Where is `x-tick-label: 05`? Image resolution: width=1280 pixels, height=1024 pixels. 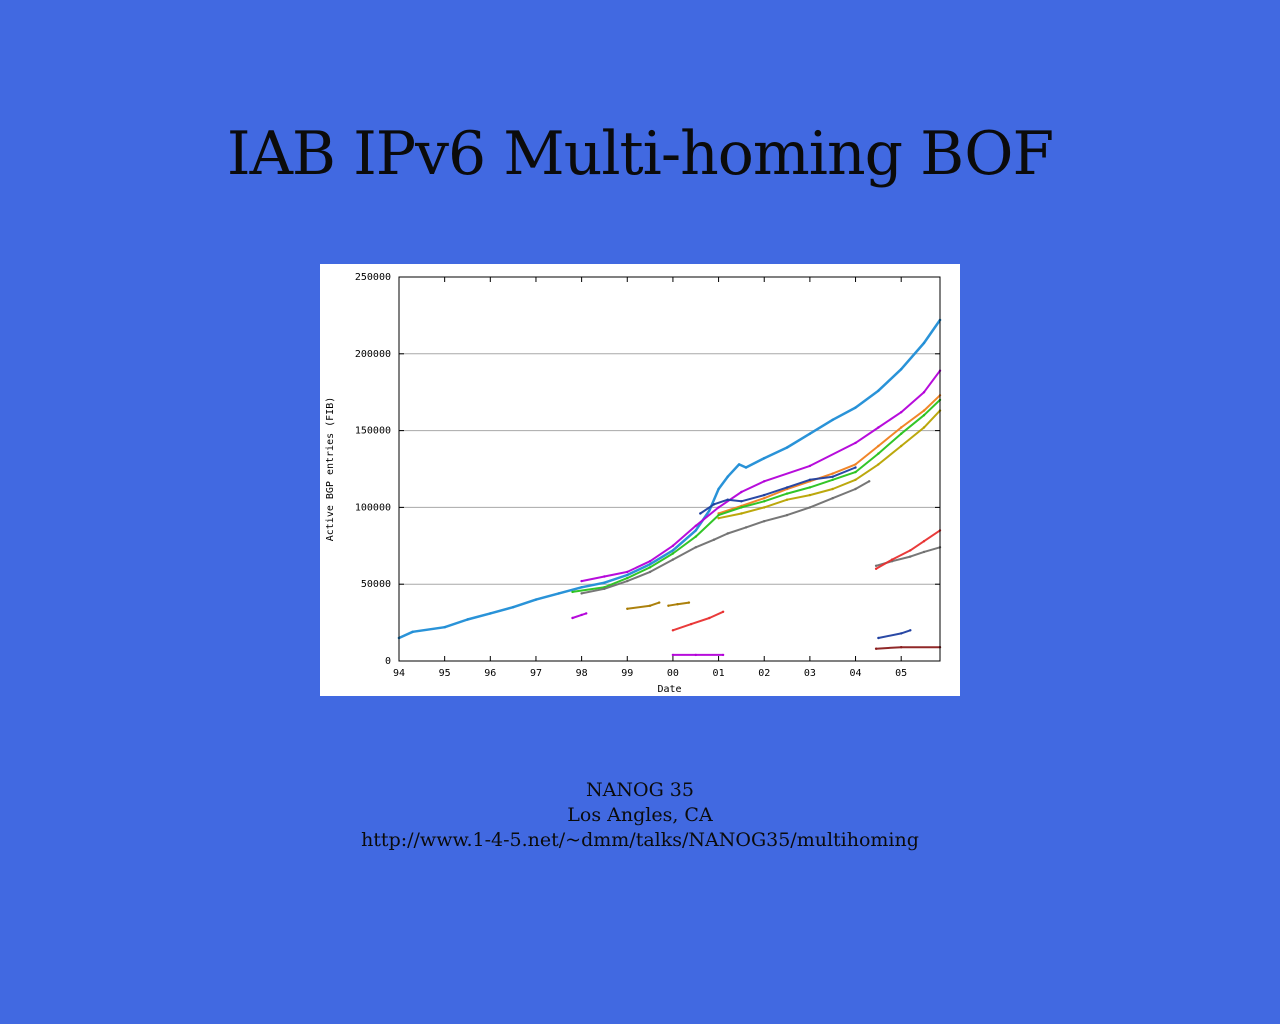
x-tick-label: 05 is located at coordinates (901, 673).